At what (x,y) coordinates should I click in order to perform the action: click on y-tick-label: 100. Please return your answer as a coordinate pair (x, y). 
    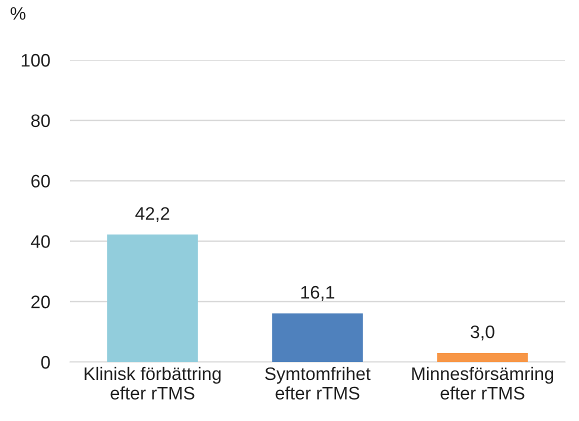
    Looking at the image, I should click on (36, 60).